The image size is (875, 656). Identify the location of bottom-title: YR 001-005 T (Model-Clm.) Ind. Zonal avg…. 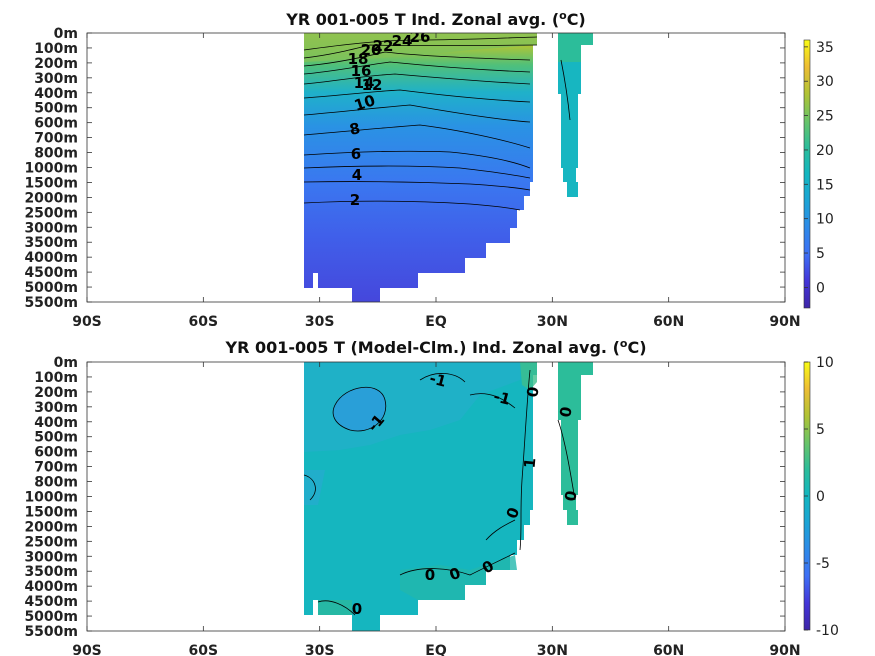
(435, 347).